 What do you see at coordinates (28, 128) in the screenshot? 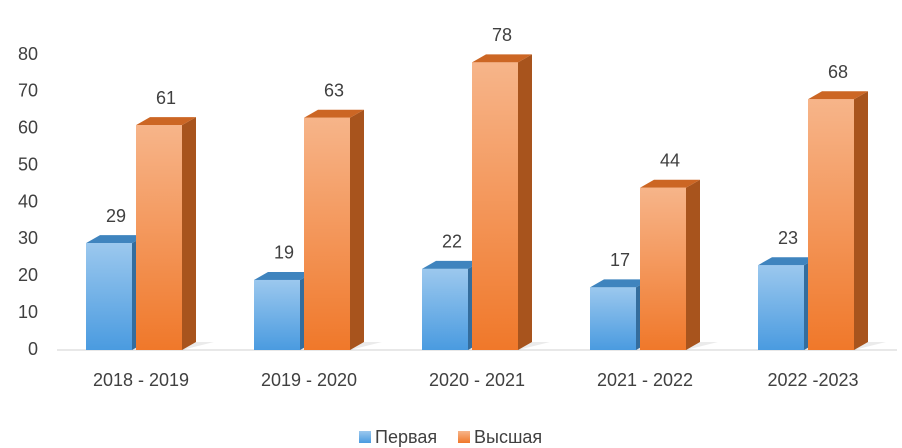
I see `y-tick-label: 60` at bounding box center [28, 128].